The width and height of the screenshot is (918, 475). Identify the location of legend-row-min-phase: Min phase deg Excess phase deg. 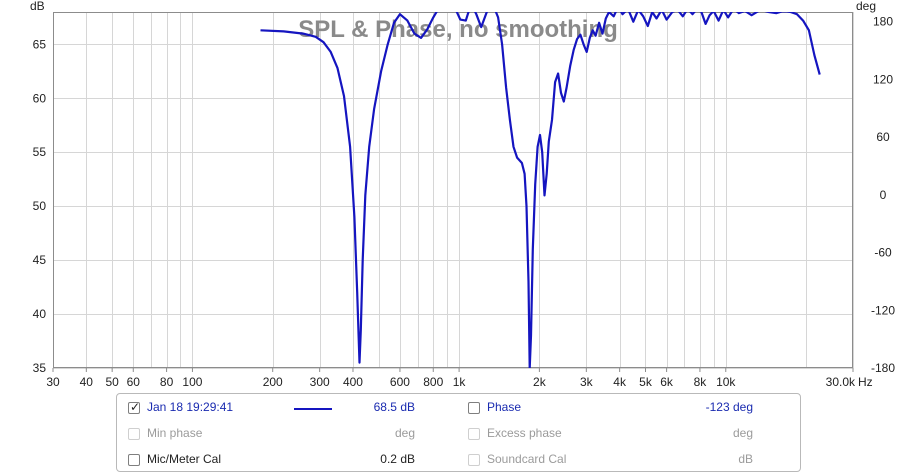
(458, 434).